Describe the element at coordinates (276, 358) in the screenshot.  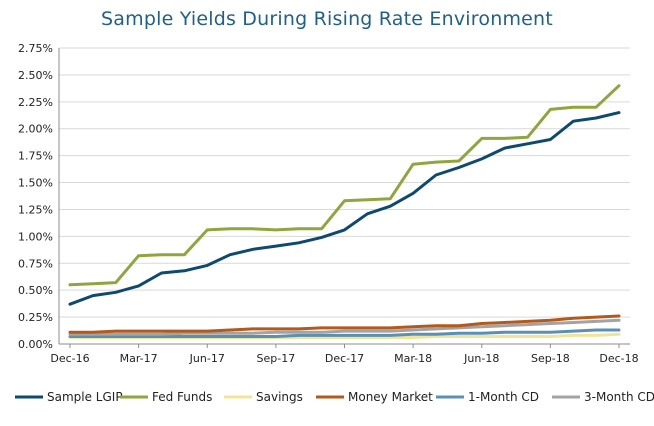
I see `x-tick-label: Sep-17` at that location.